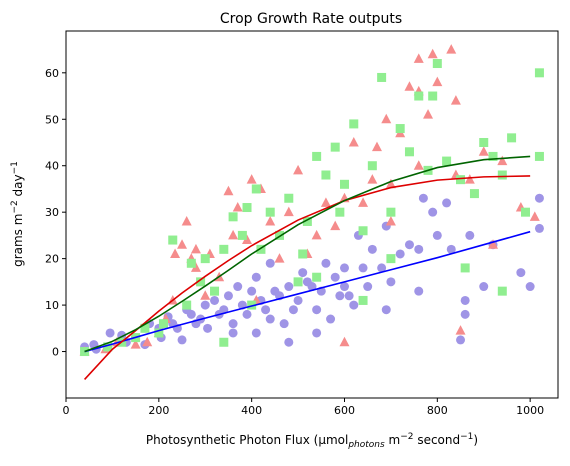 The height and width of the screenshot is (466, 570). Describe the element at coordinates (311, 19) in the screenshot. I see `chart-title: Crop Growth Rate outputs` at that location.